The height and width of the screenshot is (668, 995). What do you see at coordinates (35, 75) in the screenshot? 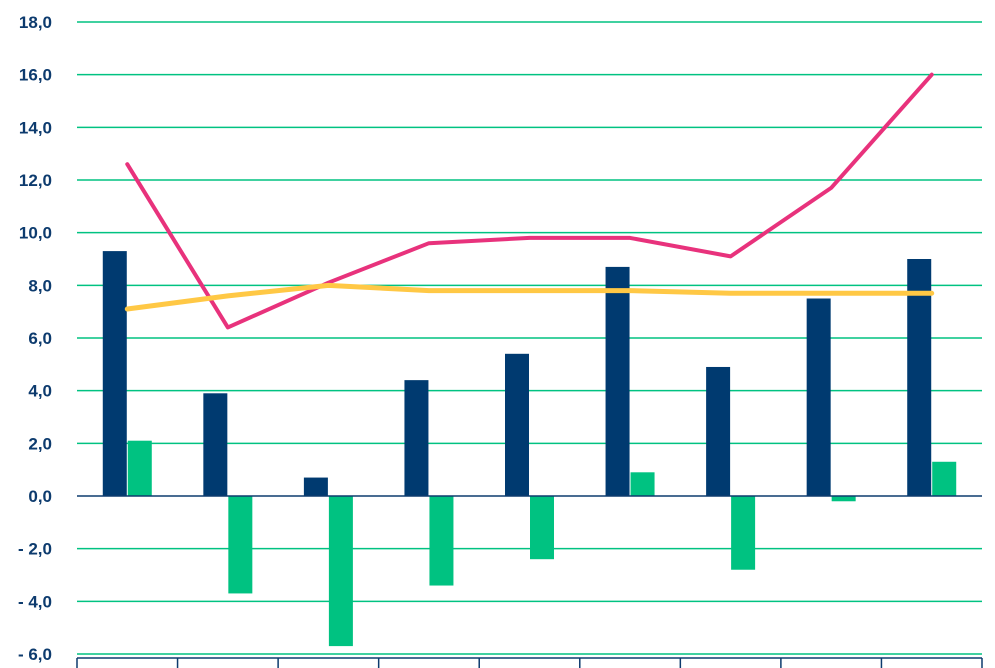
I see `y-tick-label: 16,0` at bounding box center [35, 75].